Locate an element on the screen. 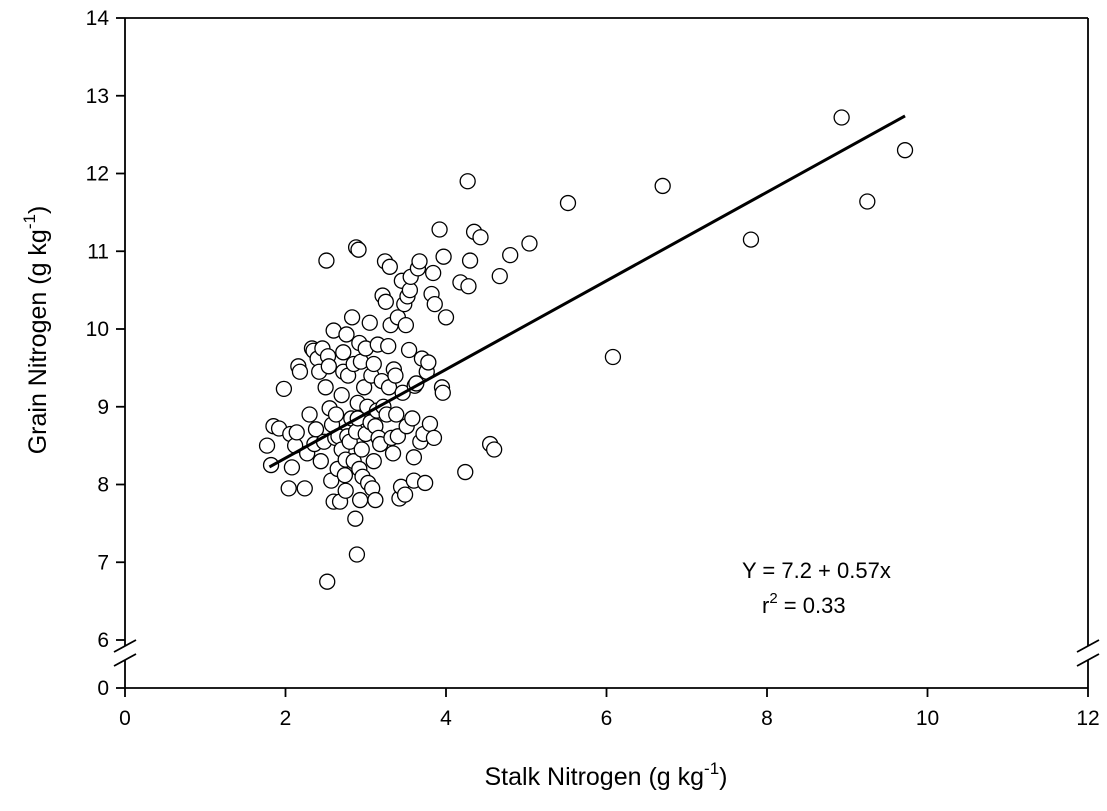 The width and height of the screenshot is (1107, 811). x-tick-label: 4 is located at coordinates (446, 718).